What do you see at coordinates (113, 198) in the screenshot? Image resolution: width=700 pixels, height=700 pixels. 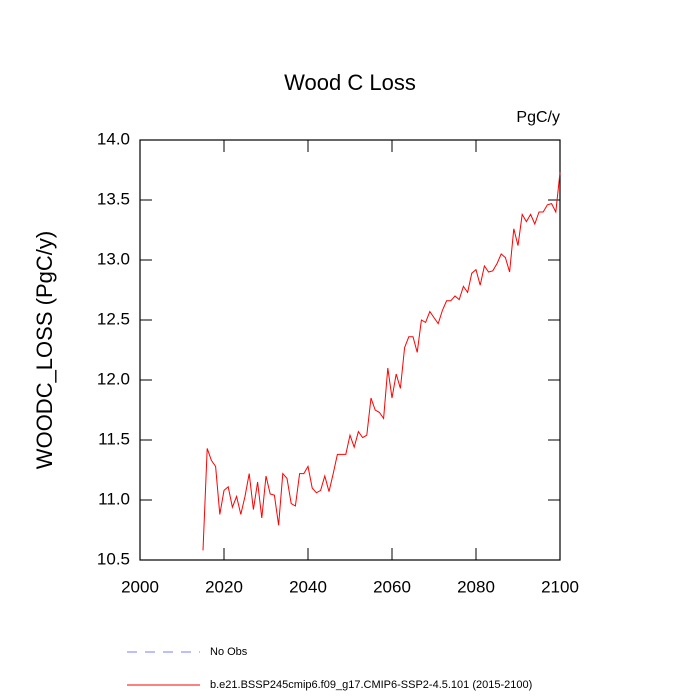 I see `y-tick-label: 13.5` at bounding box center [113, 198].